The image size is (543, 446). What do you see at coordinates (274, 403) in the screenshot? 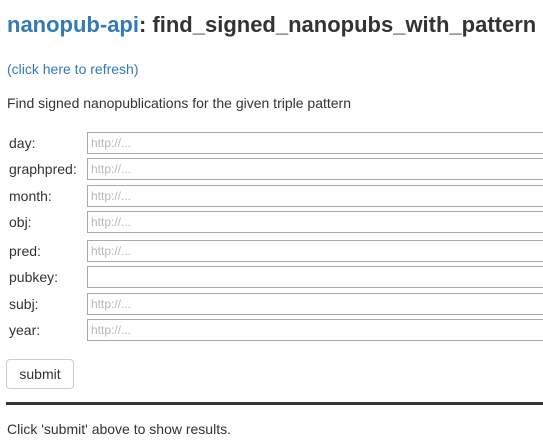
I see `results-divider` at bounding box center [274, 403].